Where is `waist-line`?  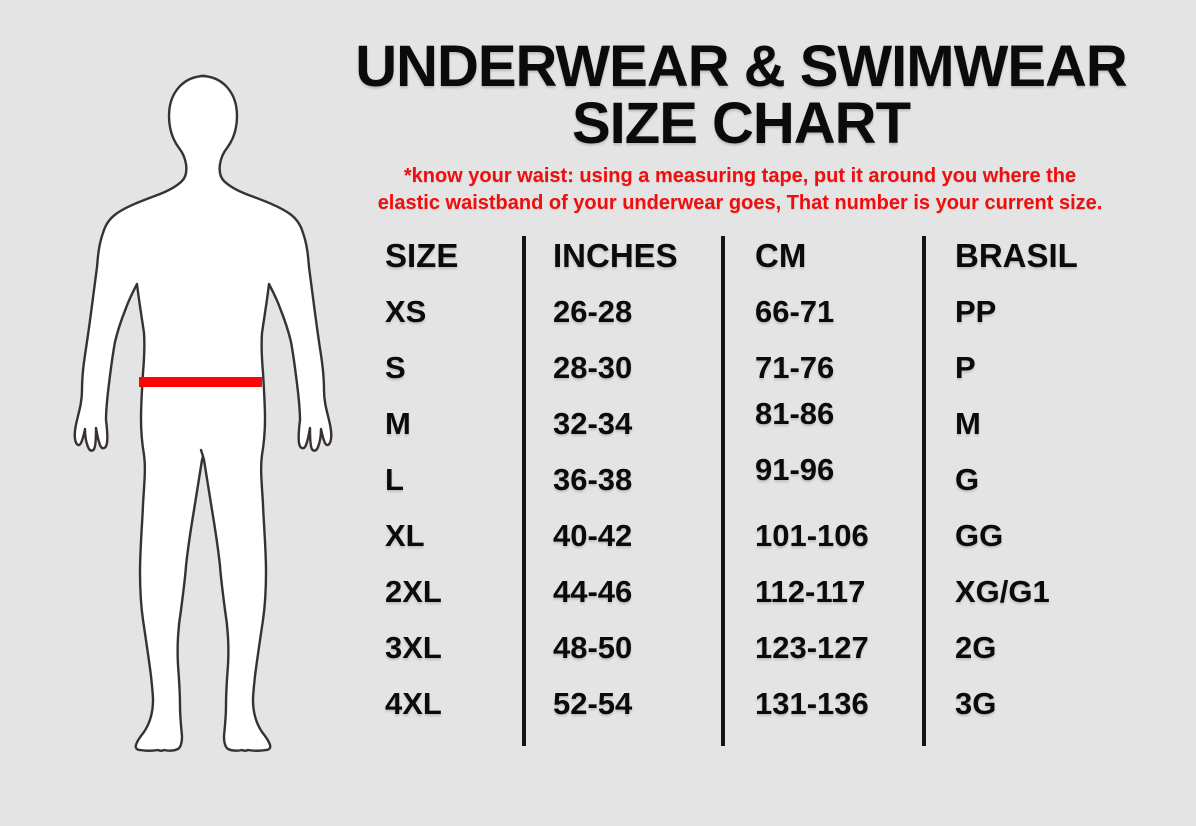 waist-line is located at coordinates (200, 382).